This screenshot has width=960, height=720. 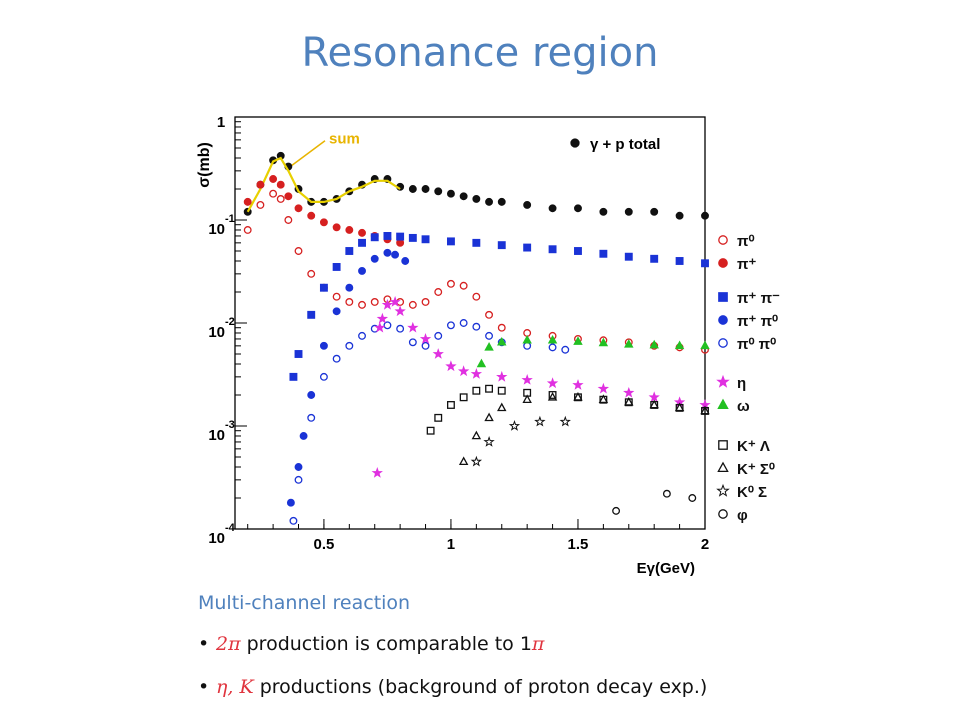 What do you see at coordinates (451, 544) in the screenshot?
I see `x-tick-label: 1` at bounding box center [451, 544].